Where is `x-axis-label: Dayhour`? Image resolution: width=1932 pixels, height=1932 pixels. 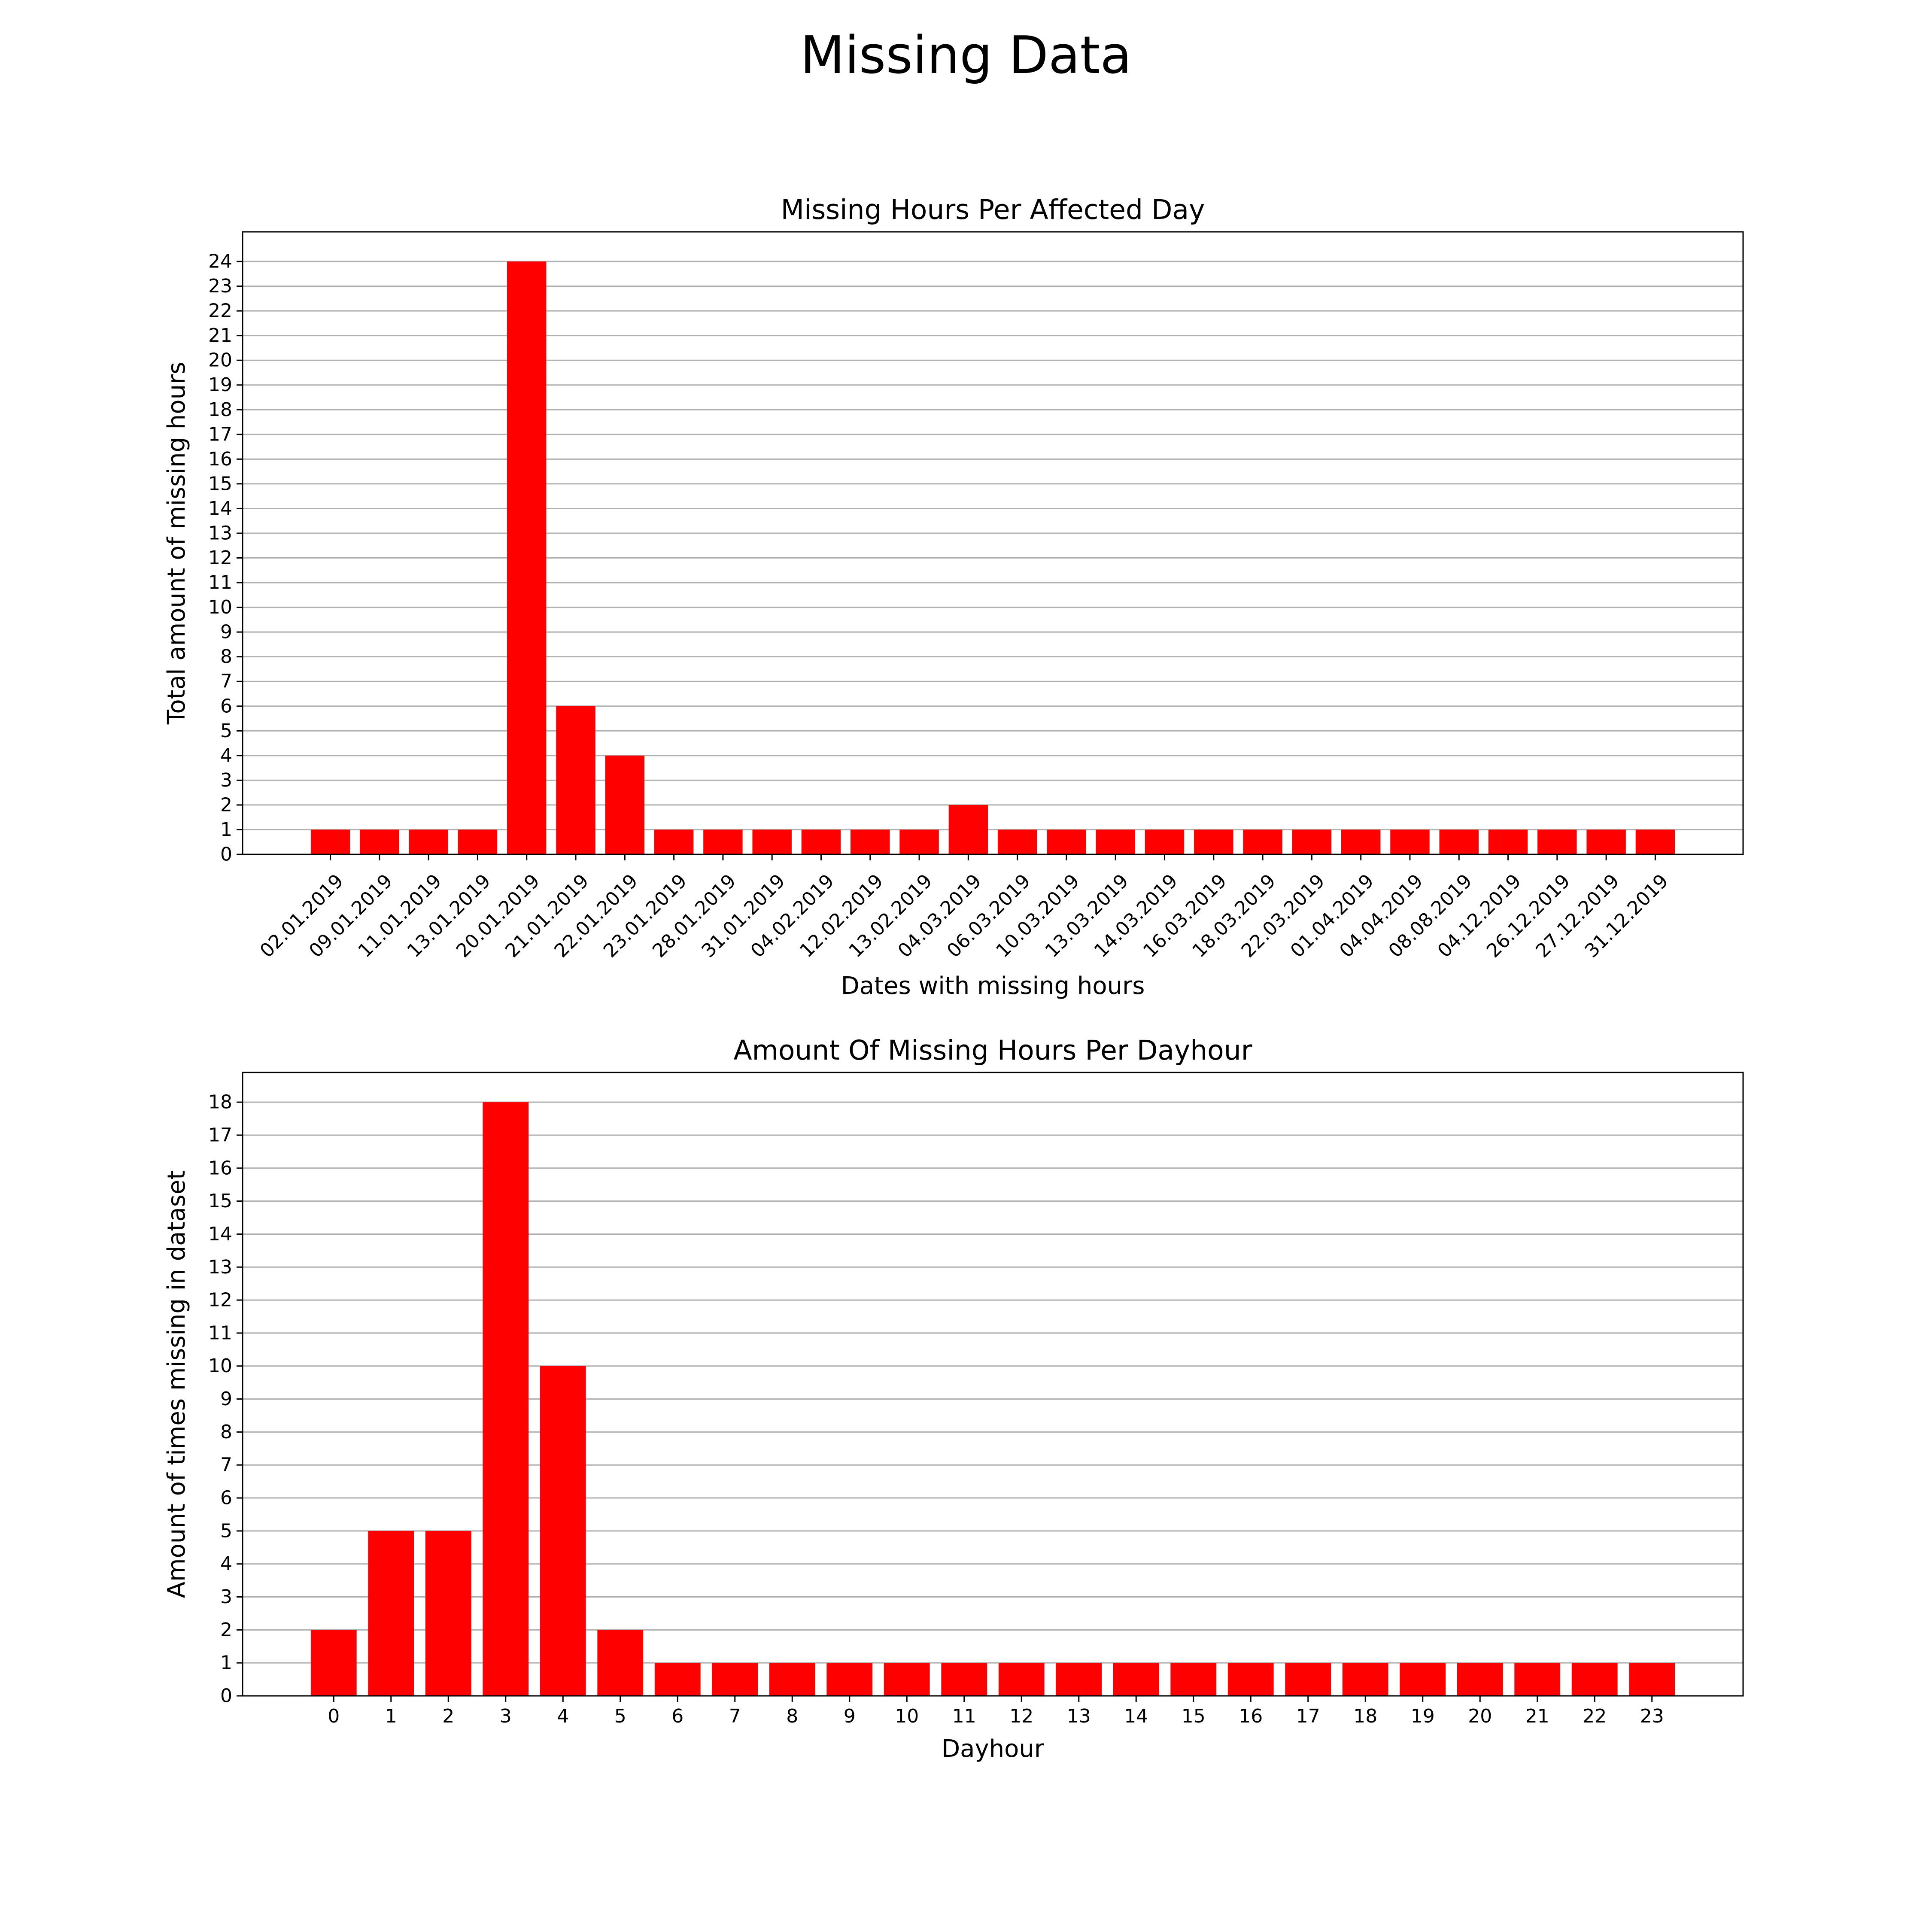 x-axis-label: Dayhour is located at coordinates (994, 1749).